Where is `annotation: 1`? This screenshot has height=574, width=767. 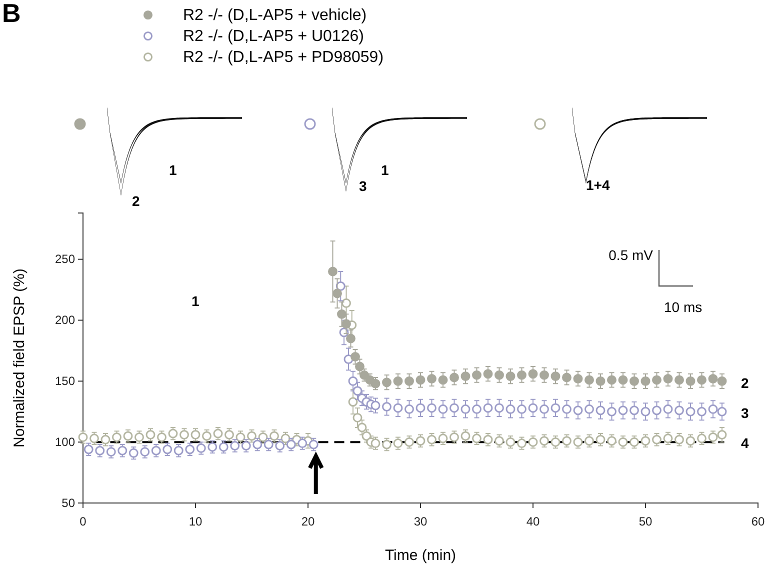
annotation: 1 is located at coordinates (196, 301).